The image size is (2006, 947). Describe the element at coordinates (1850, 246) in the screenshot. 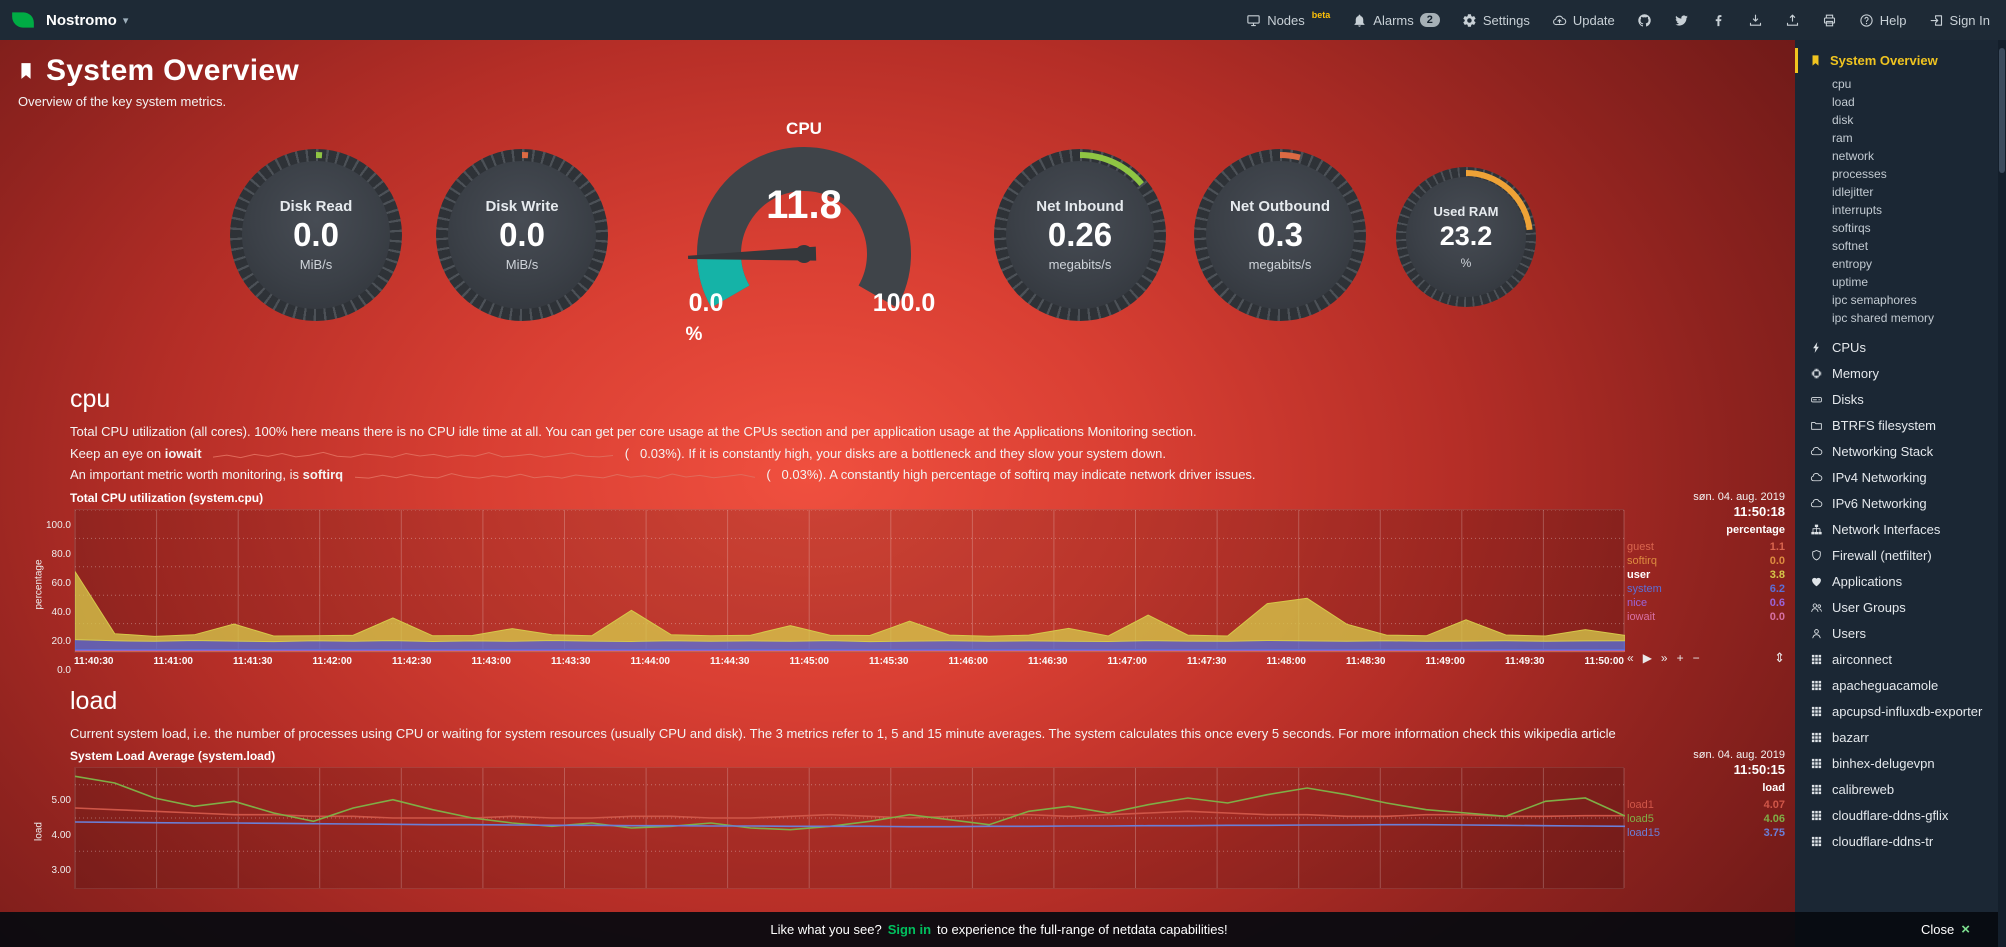

I see `sidebar-subitem: softnet` at that location.